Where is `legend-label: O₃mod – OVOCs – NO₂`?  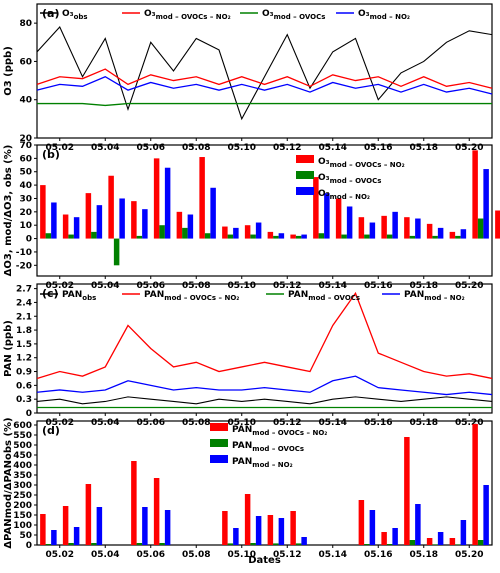
legend-label: O₃mod – OVOCs – NO₂ is located at coordinates (361, 163).